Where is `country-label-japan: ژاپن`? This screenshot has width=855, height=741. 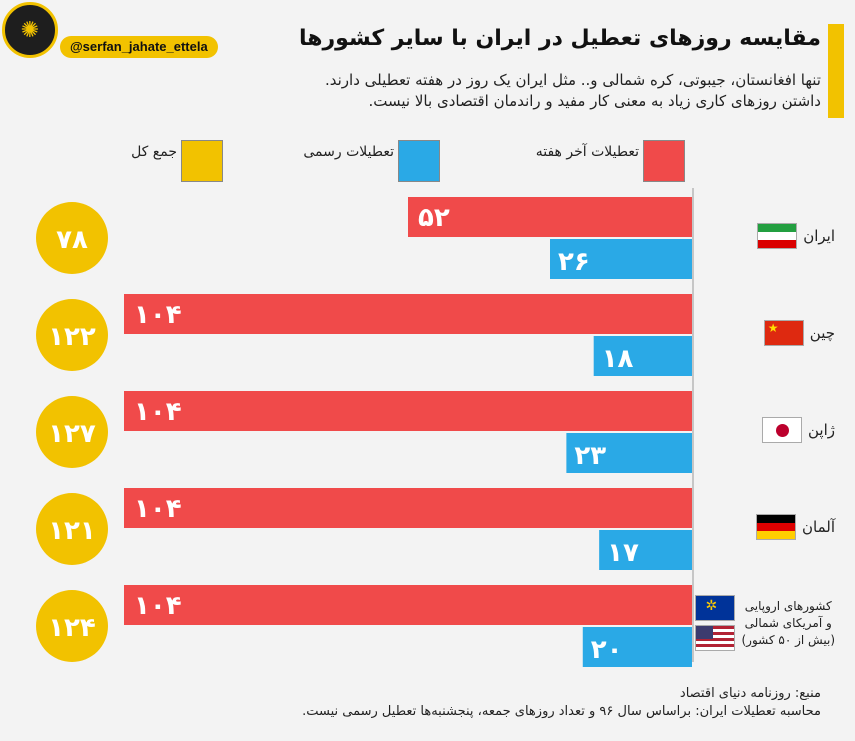
country-label-japan: ژاپن is located at coordinates (798, 430).